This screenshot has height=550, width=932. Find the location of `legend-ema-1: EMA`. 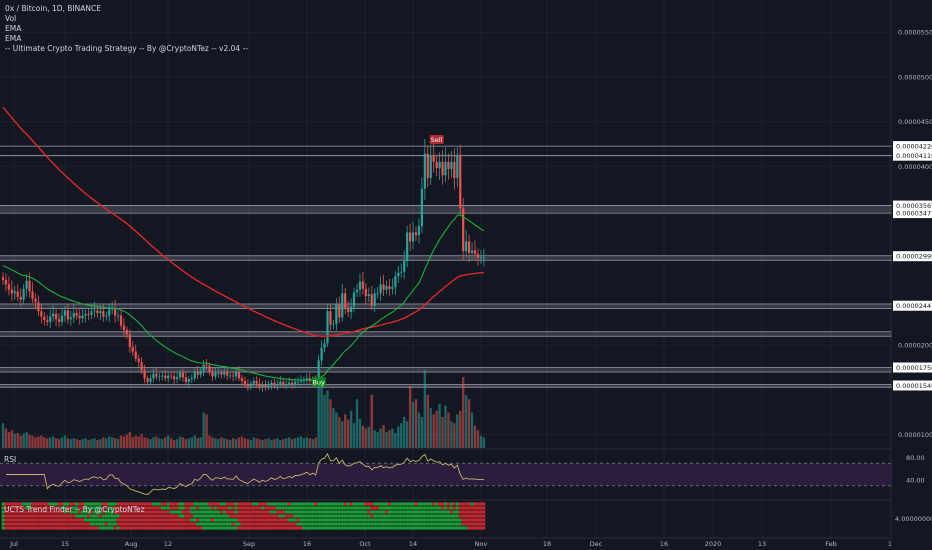

legend-ema-1: EMA is located at coordinates (13, 28).